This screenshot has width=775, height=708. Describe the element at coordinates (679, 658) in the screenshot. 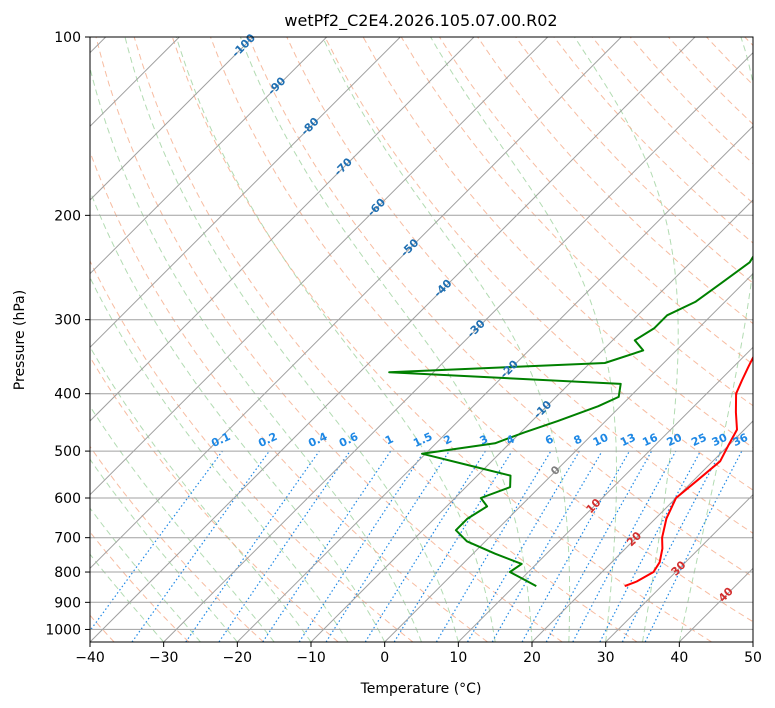

I see `x-tick-label: 40` at that location.